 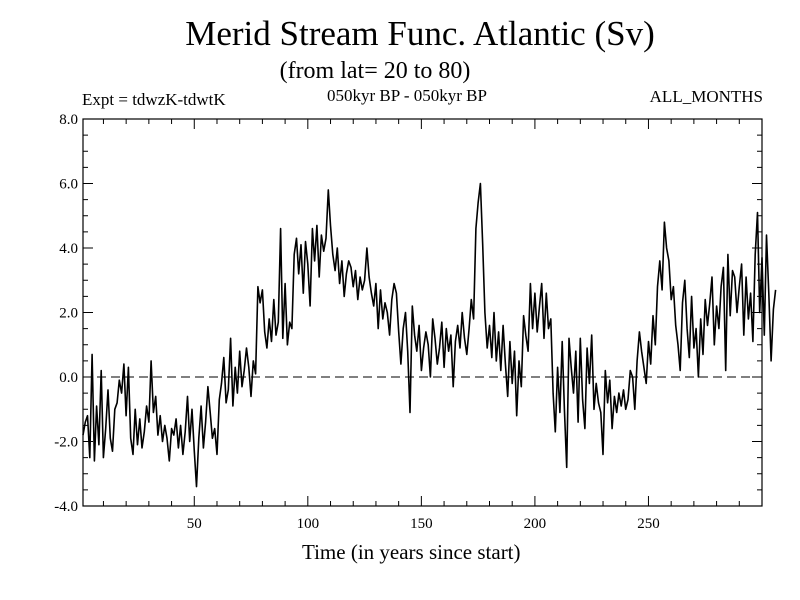 What do you see at coordinates (375, 71) in the screenshot?
I see `chart-subtitle: (from lat= 20 to 80)` at bounding box center [375, 71].